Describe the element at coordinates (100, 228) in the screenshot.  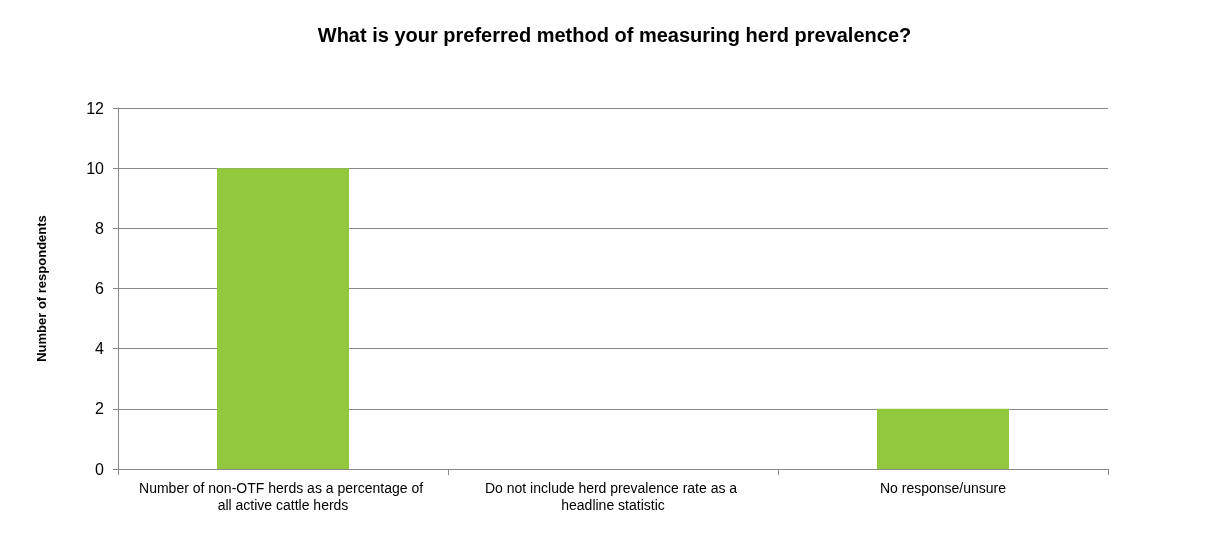
I see `y-tick-label: 8` at that location.